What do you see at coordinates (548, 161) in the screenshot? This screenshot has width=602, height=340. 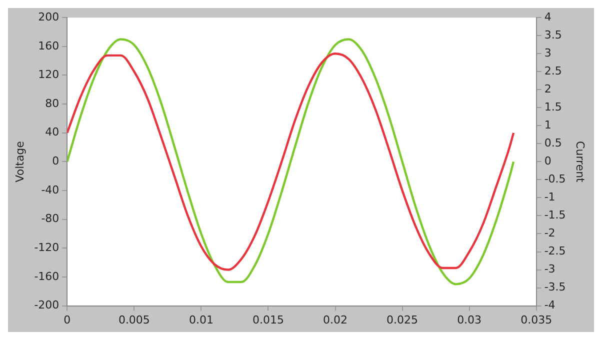 I see `y2-tick-label: 0` at bounding box center [548, 161].